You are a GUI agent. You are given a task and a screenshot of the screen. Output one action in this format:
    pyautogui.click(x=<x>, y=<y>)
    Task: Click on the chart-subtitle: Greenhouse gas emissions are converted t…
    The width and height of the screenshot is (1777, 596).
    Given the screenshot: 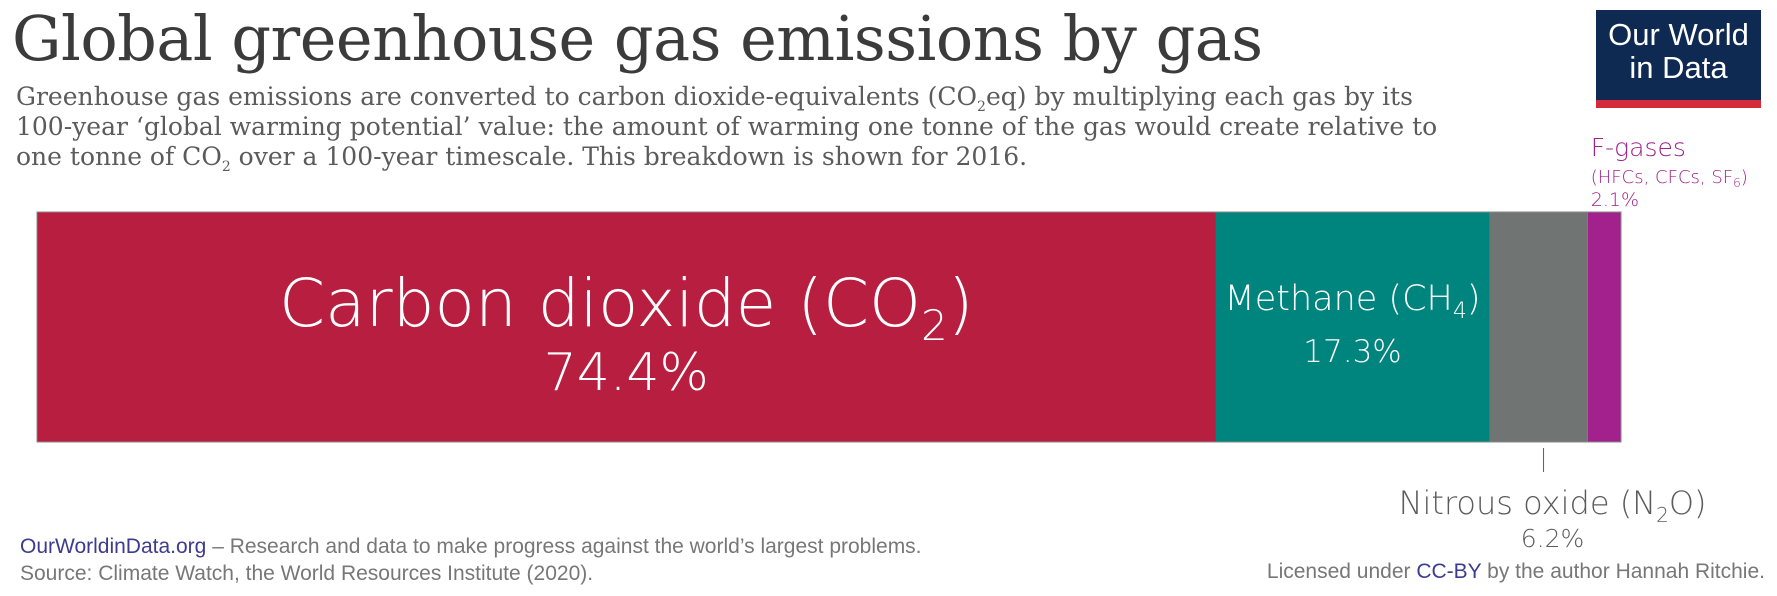 What is the action you would take?
    pyautogui.click(x=786, y=128)
    